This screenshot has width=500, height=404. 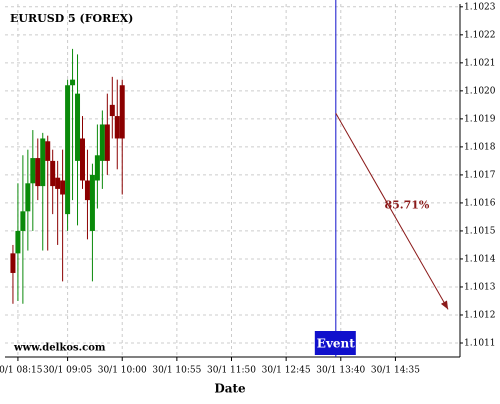 What do you see at coordinates (480, 63) in the screenshot?
I see `y-tick-label: 1.1021` at bounding box center [480, 63].